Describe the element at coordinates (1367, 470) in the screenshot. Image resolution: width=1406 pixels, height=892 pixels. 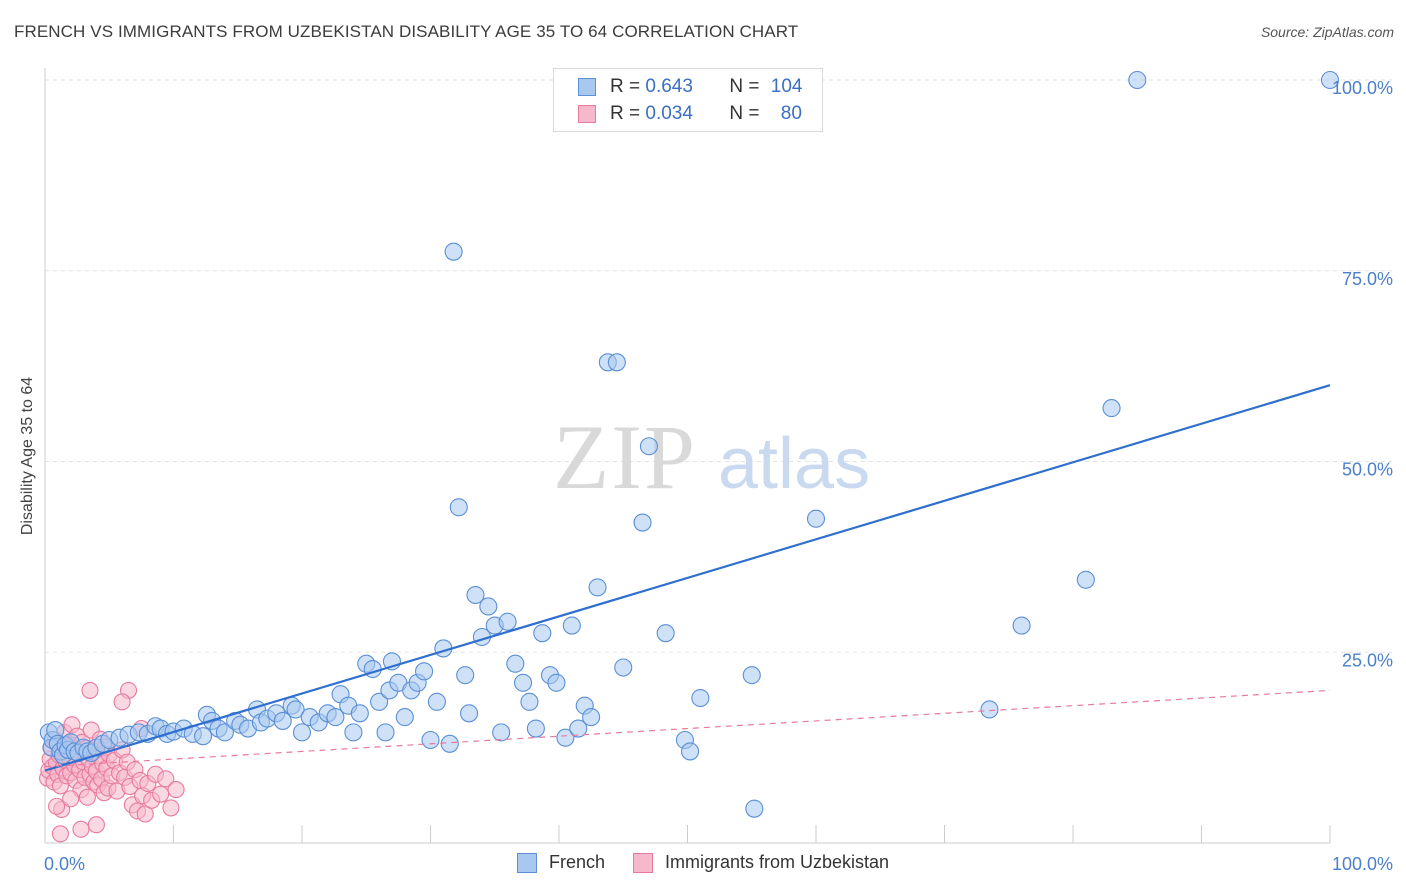
I see `y-tick-label: 50.0%` at that location.